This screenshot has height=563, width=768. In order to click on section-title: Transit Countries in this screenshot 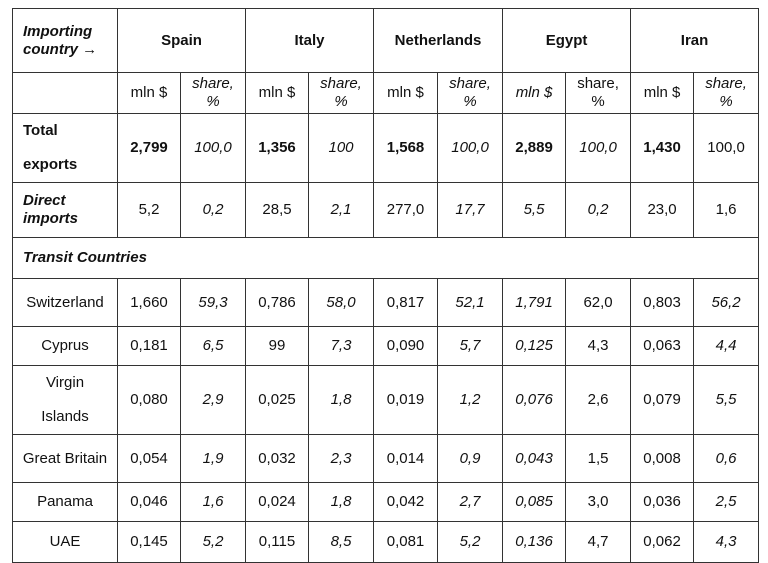, I will do `click(385, 258)`.